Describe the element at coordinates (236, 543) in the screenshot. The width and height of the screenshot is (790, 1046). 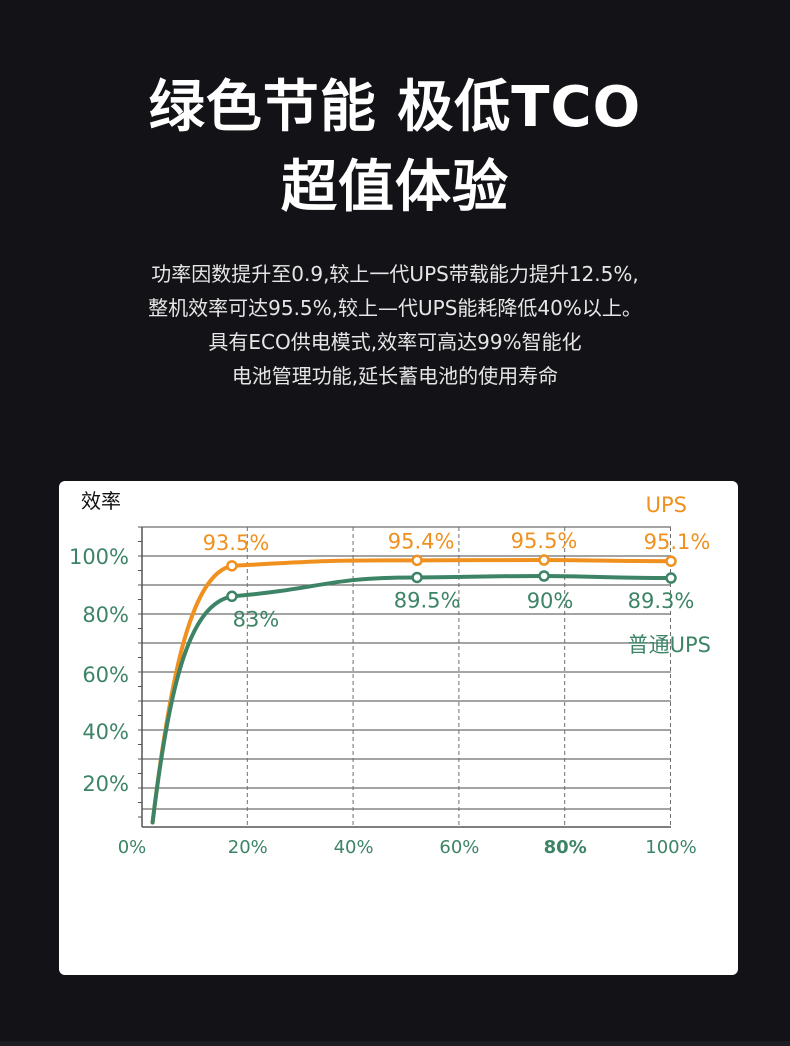
I see `series-0-data-label-1: 93.5%` at that location.